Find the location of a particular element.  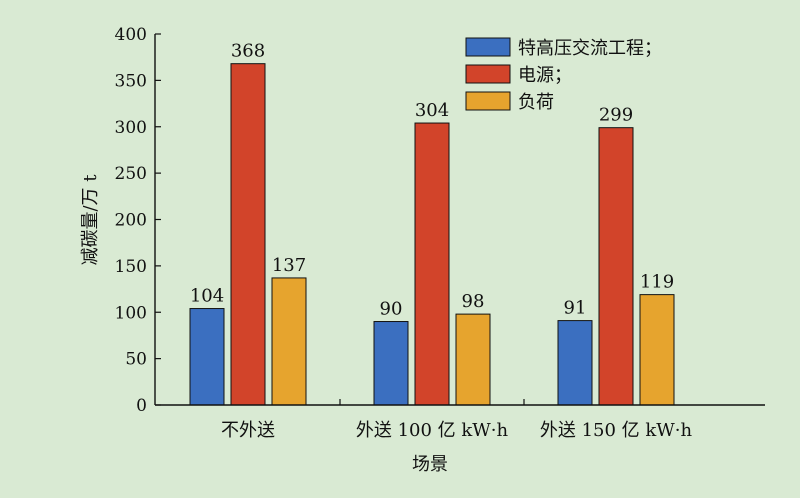

legend-label-2: 电源； is located at coordinates (545, 75).